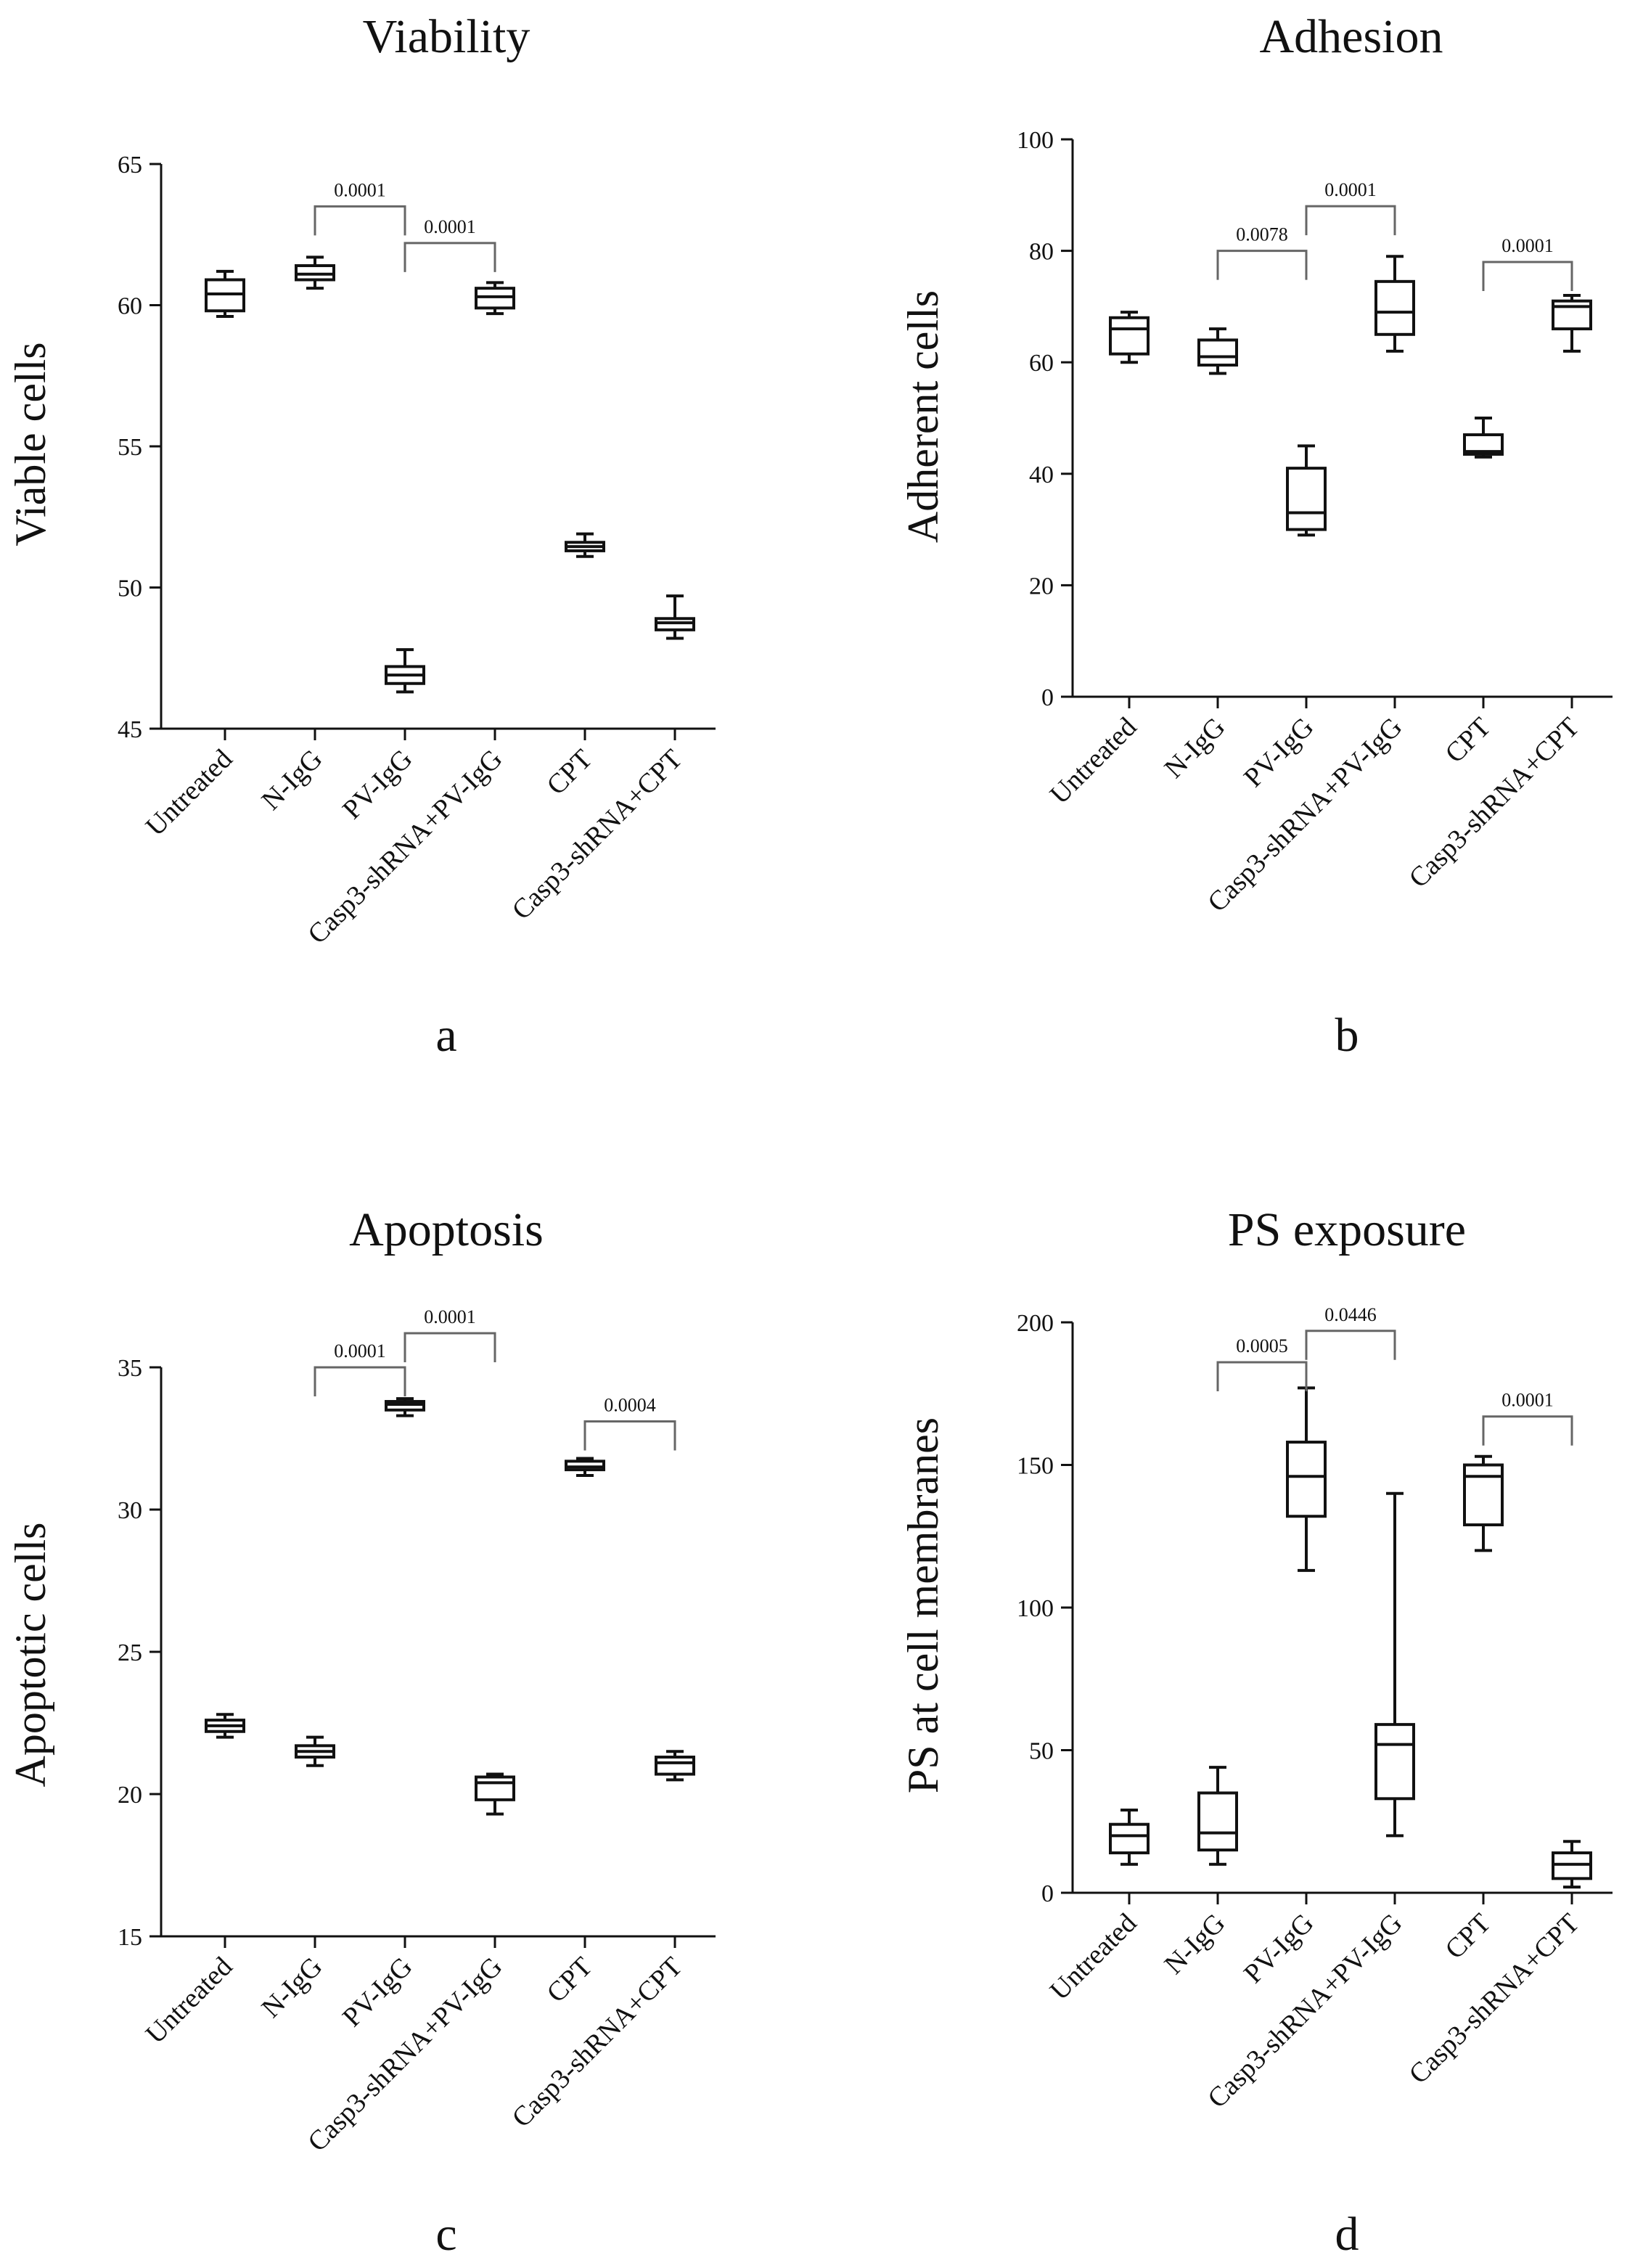 The height and width of the screenshot is (2268, 1643). Describe the element at coordinates (1347, 1035) in the screenshot. I see `panel-label: b` at that location.